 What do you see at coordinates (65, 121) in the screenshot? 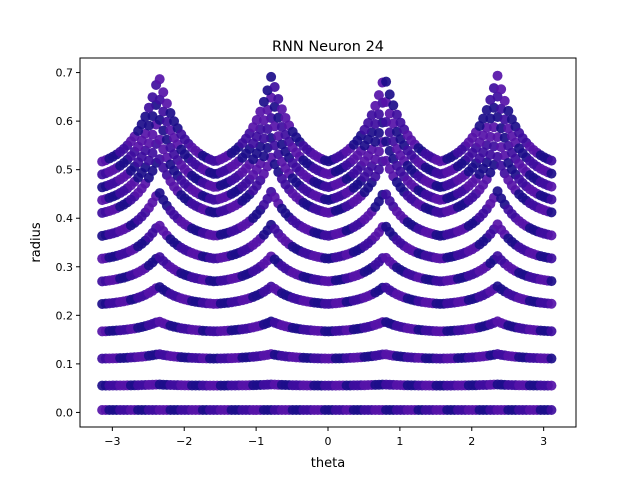
I see `y-tick-label: 0.6` at bounding box center [65, 121].